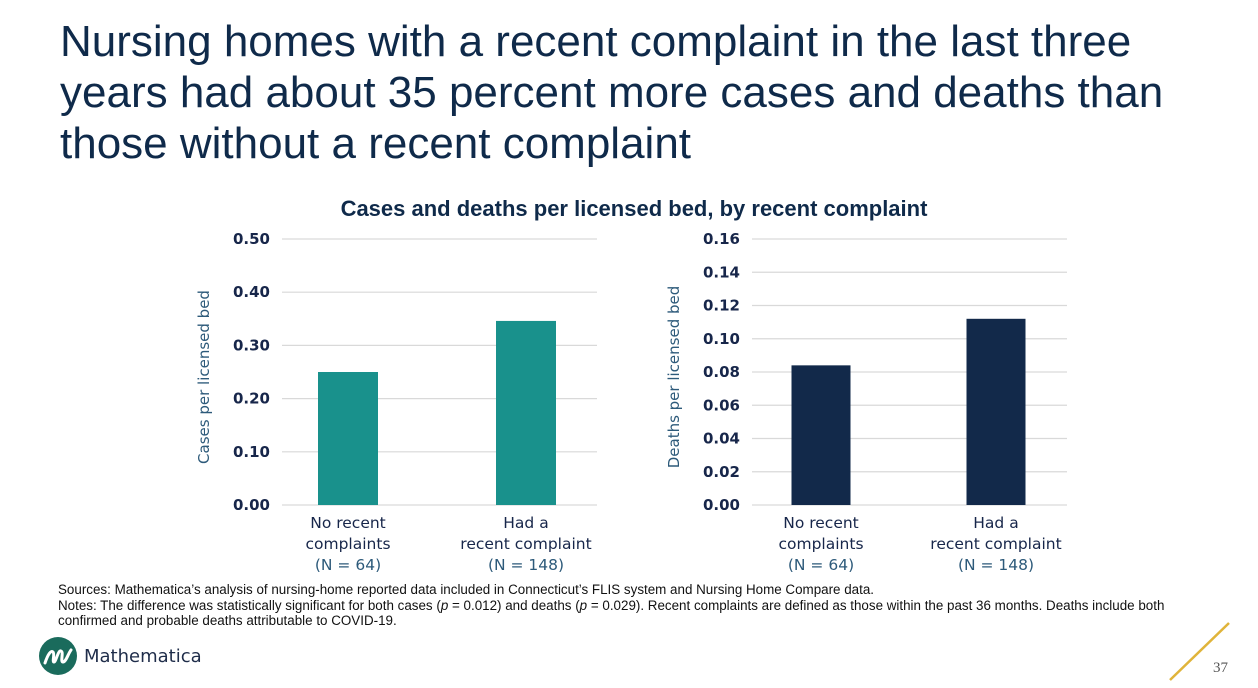  Describe the element at coordinates (347, 544) in the screenshot. I see `cases-x-category-label: complaints` at that location.